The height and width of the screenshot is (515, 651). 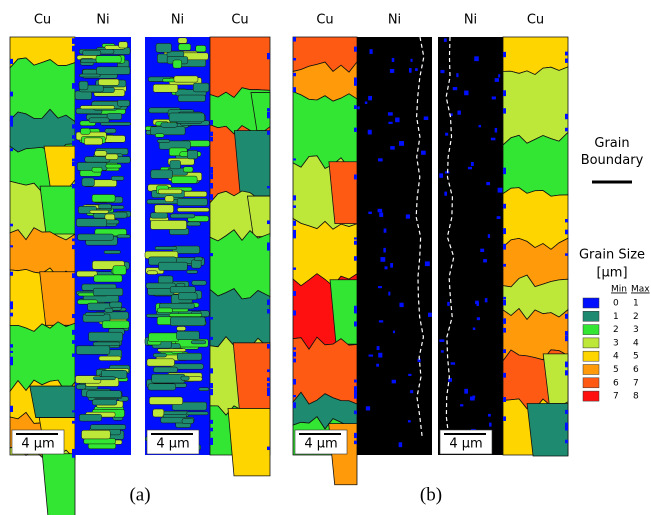 I want to click on caption: (b), so click(x=431, y=494).